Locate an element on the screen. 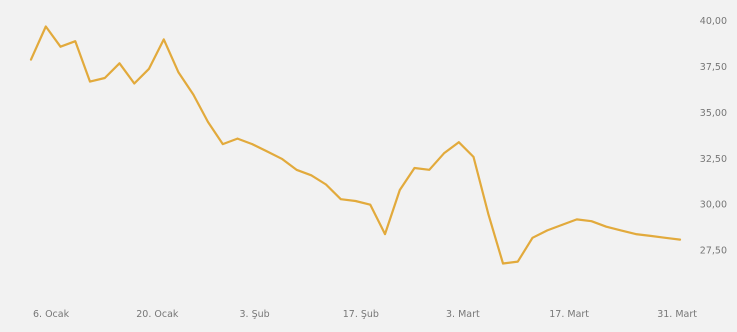 This screenshot has height=332, width=737. x-tick-label: 17. Şub is located at coordinates (361, 314).